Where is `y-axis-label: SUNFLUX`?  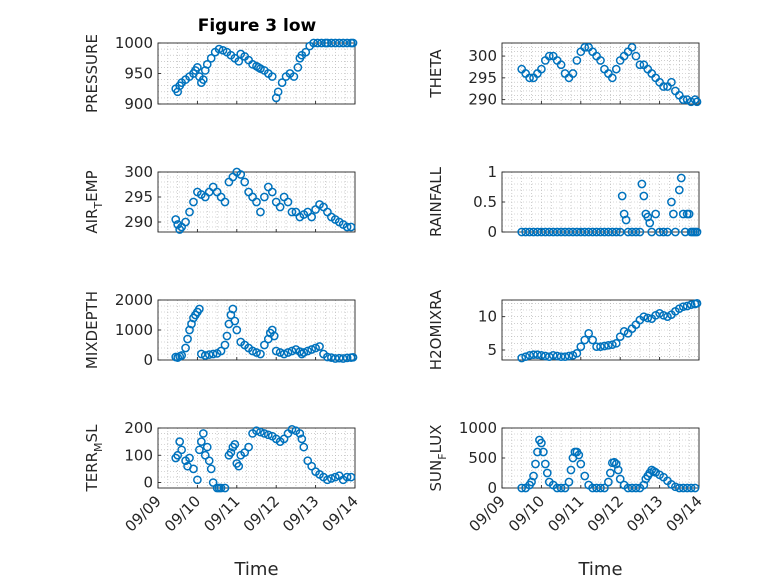 y-axis-label: SUNFLUX is located at coordinates (438, 458).